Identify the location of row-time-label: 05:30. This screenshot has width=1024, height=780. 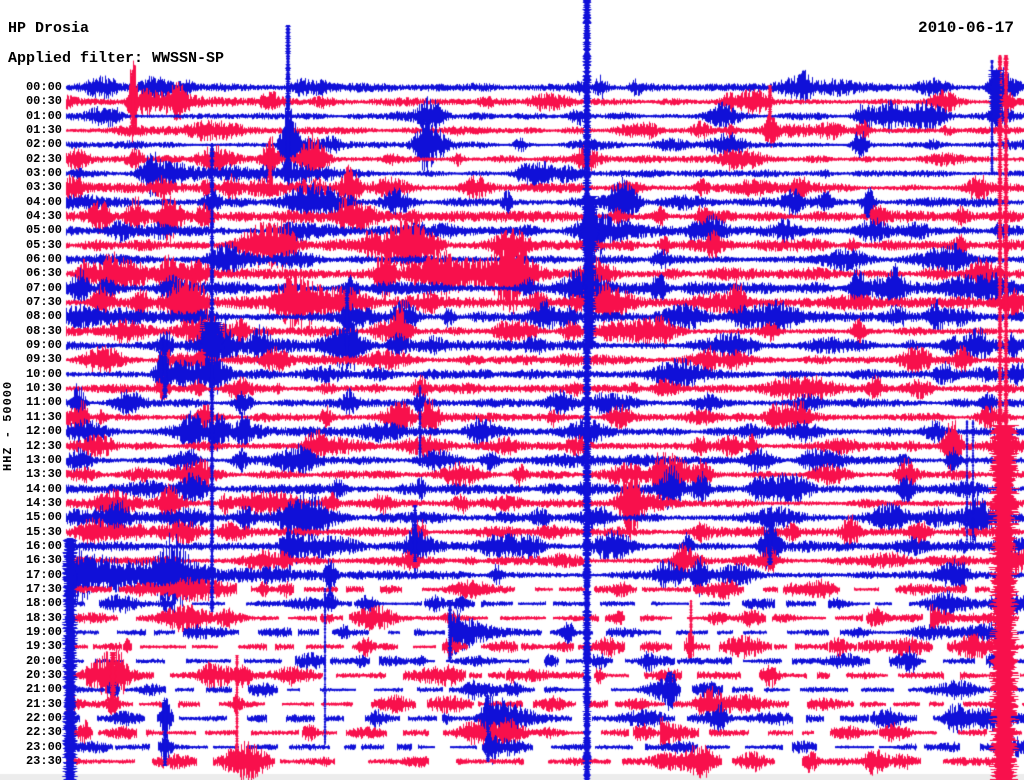
(43, 244).